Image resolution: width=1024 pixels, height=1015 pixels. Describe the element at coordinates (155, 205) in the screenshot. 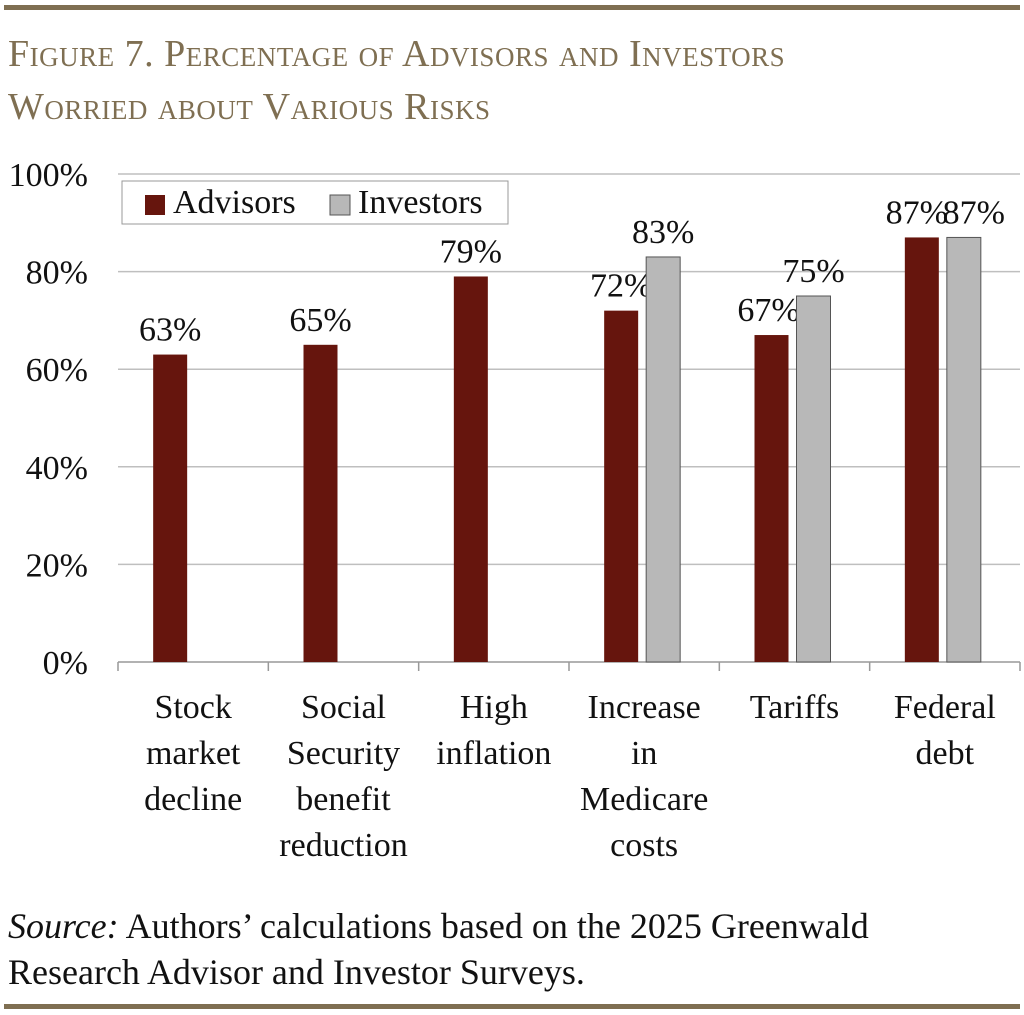

I see `legend-swatch-advisors` at that location.